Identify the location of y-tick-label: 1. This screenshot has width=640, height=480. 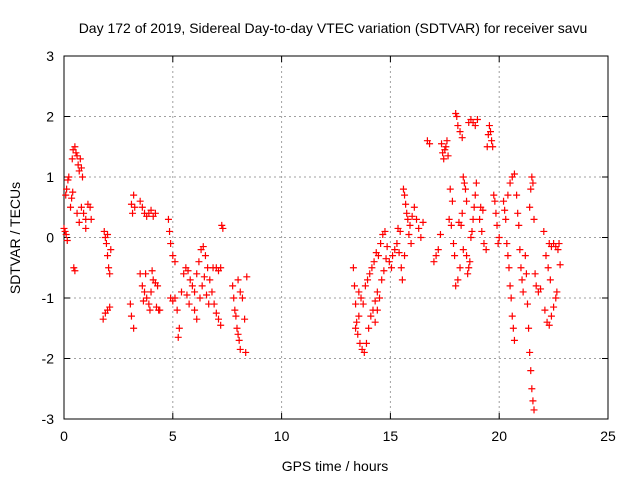
(50, 177).